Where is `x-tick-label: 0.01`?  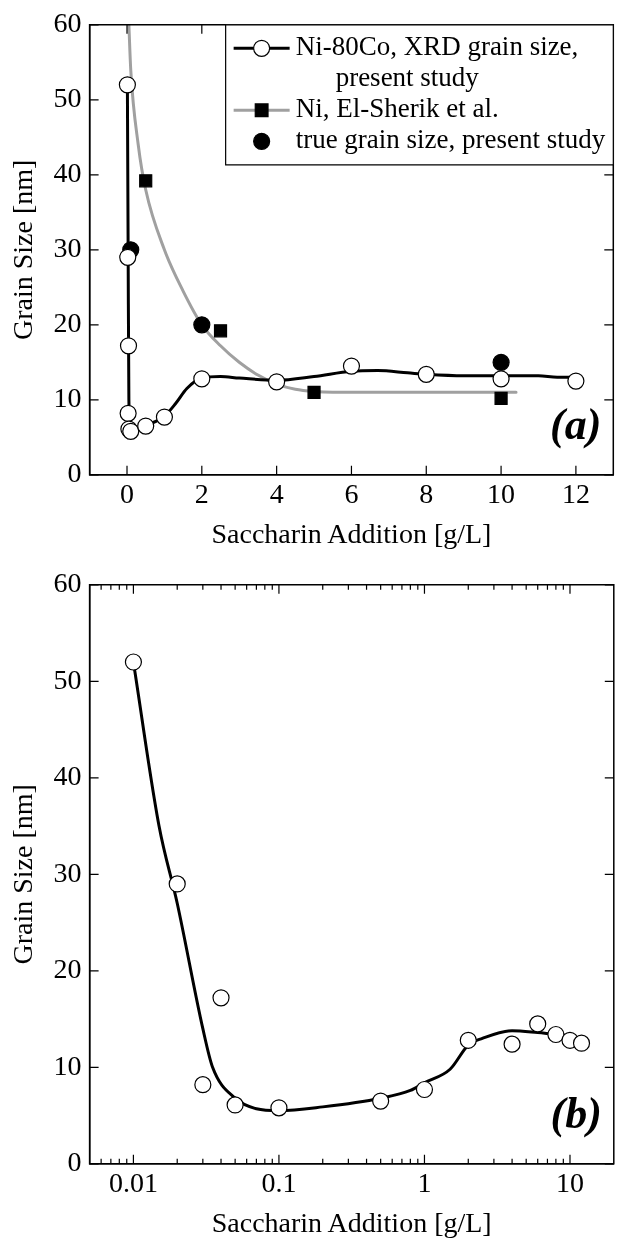 x-tick-label: 0.01 is located at coordinates (133, 1182).